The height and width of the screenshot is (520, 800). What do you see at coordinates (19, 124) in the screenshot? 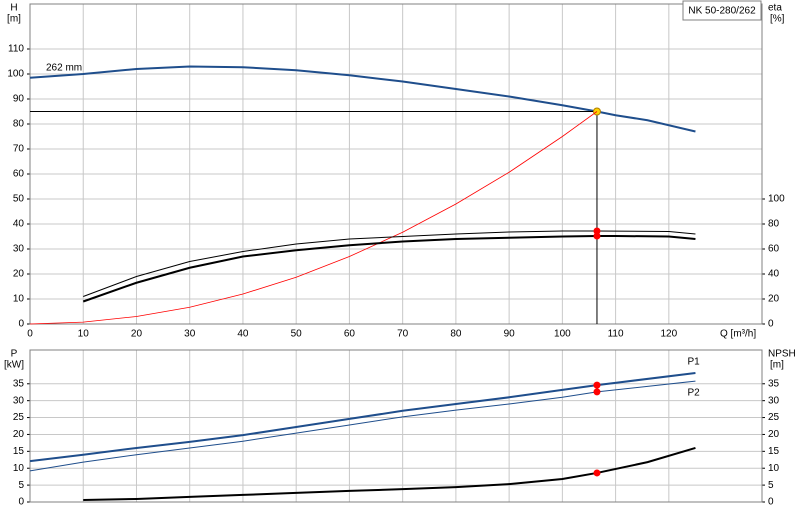
I see `y-tick-label: 80` at bounding box center [19, 124].